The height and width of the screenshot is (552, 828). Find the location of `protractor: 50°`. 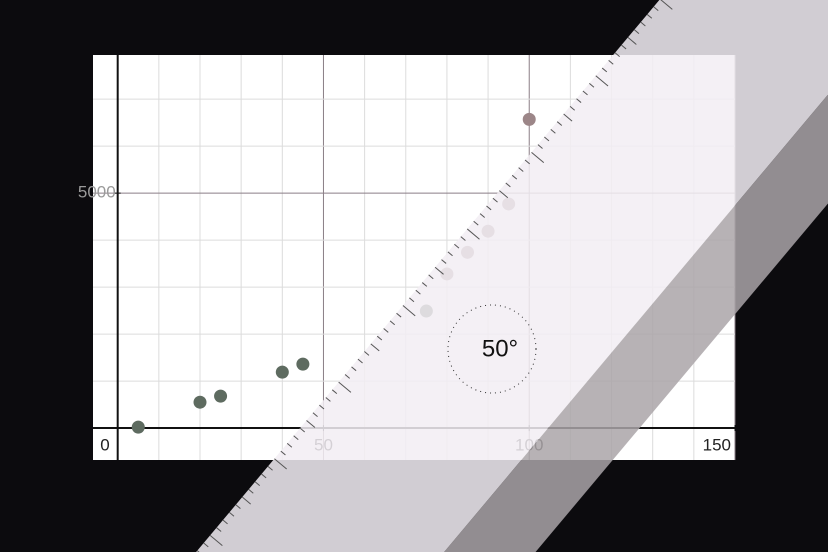

protractor: 50° is located at coordinates (492, 349).